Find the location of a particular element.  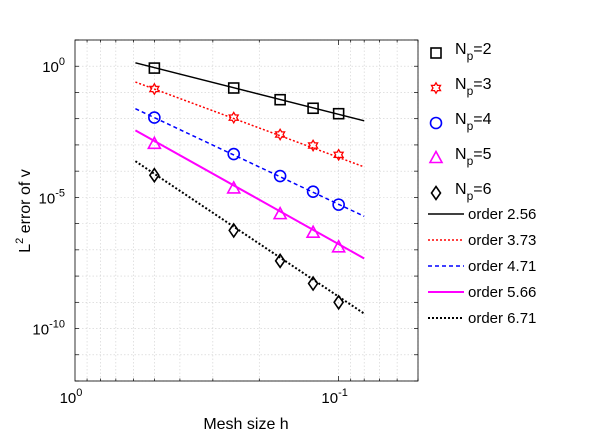

series-5-markers is located at coordinates (246, 239).